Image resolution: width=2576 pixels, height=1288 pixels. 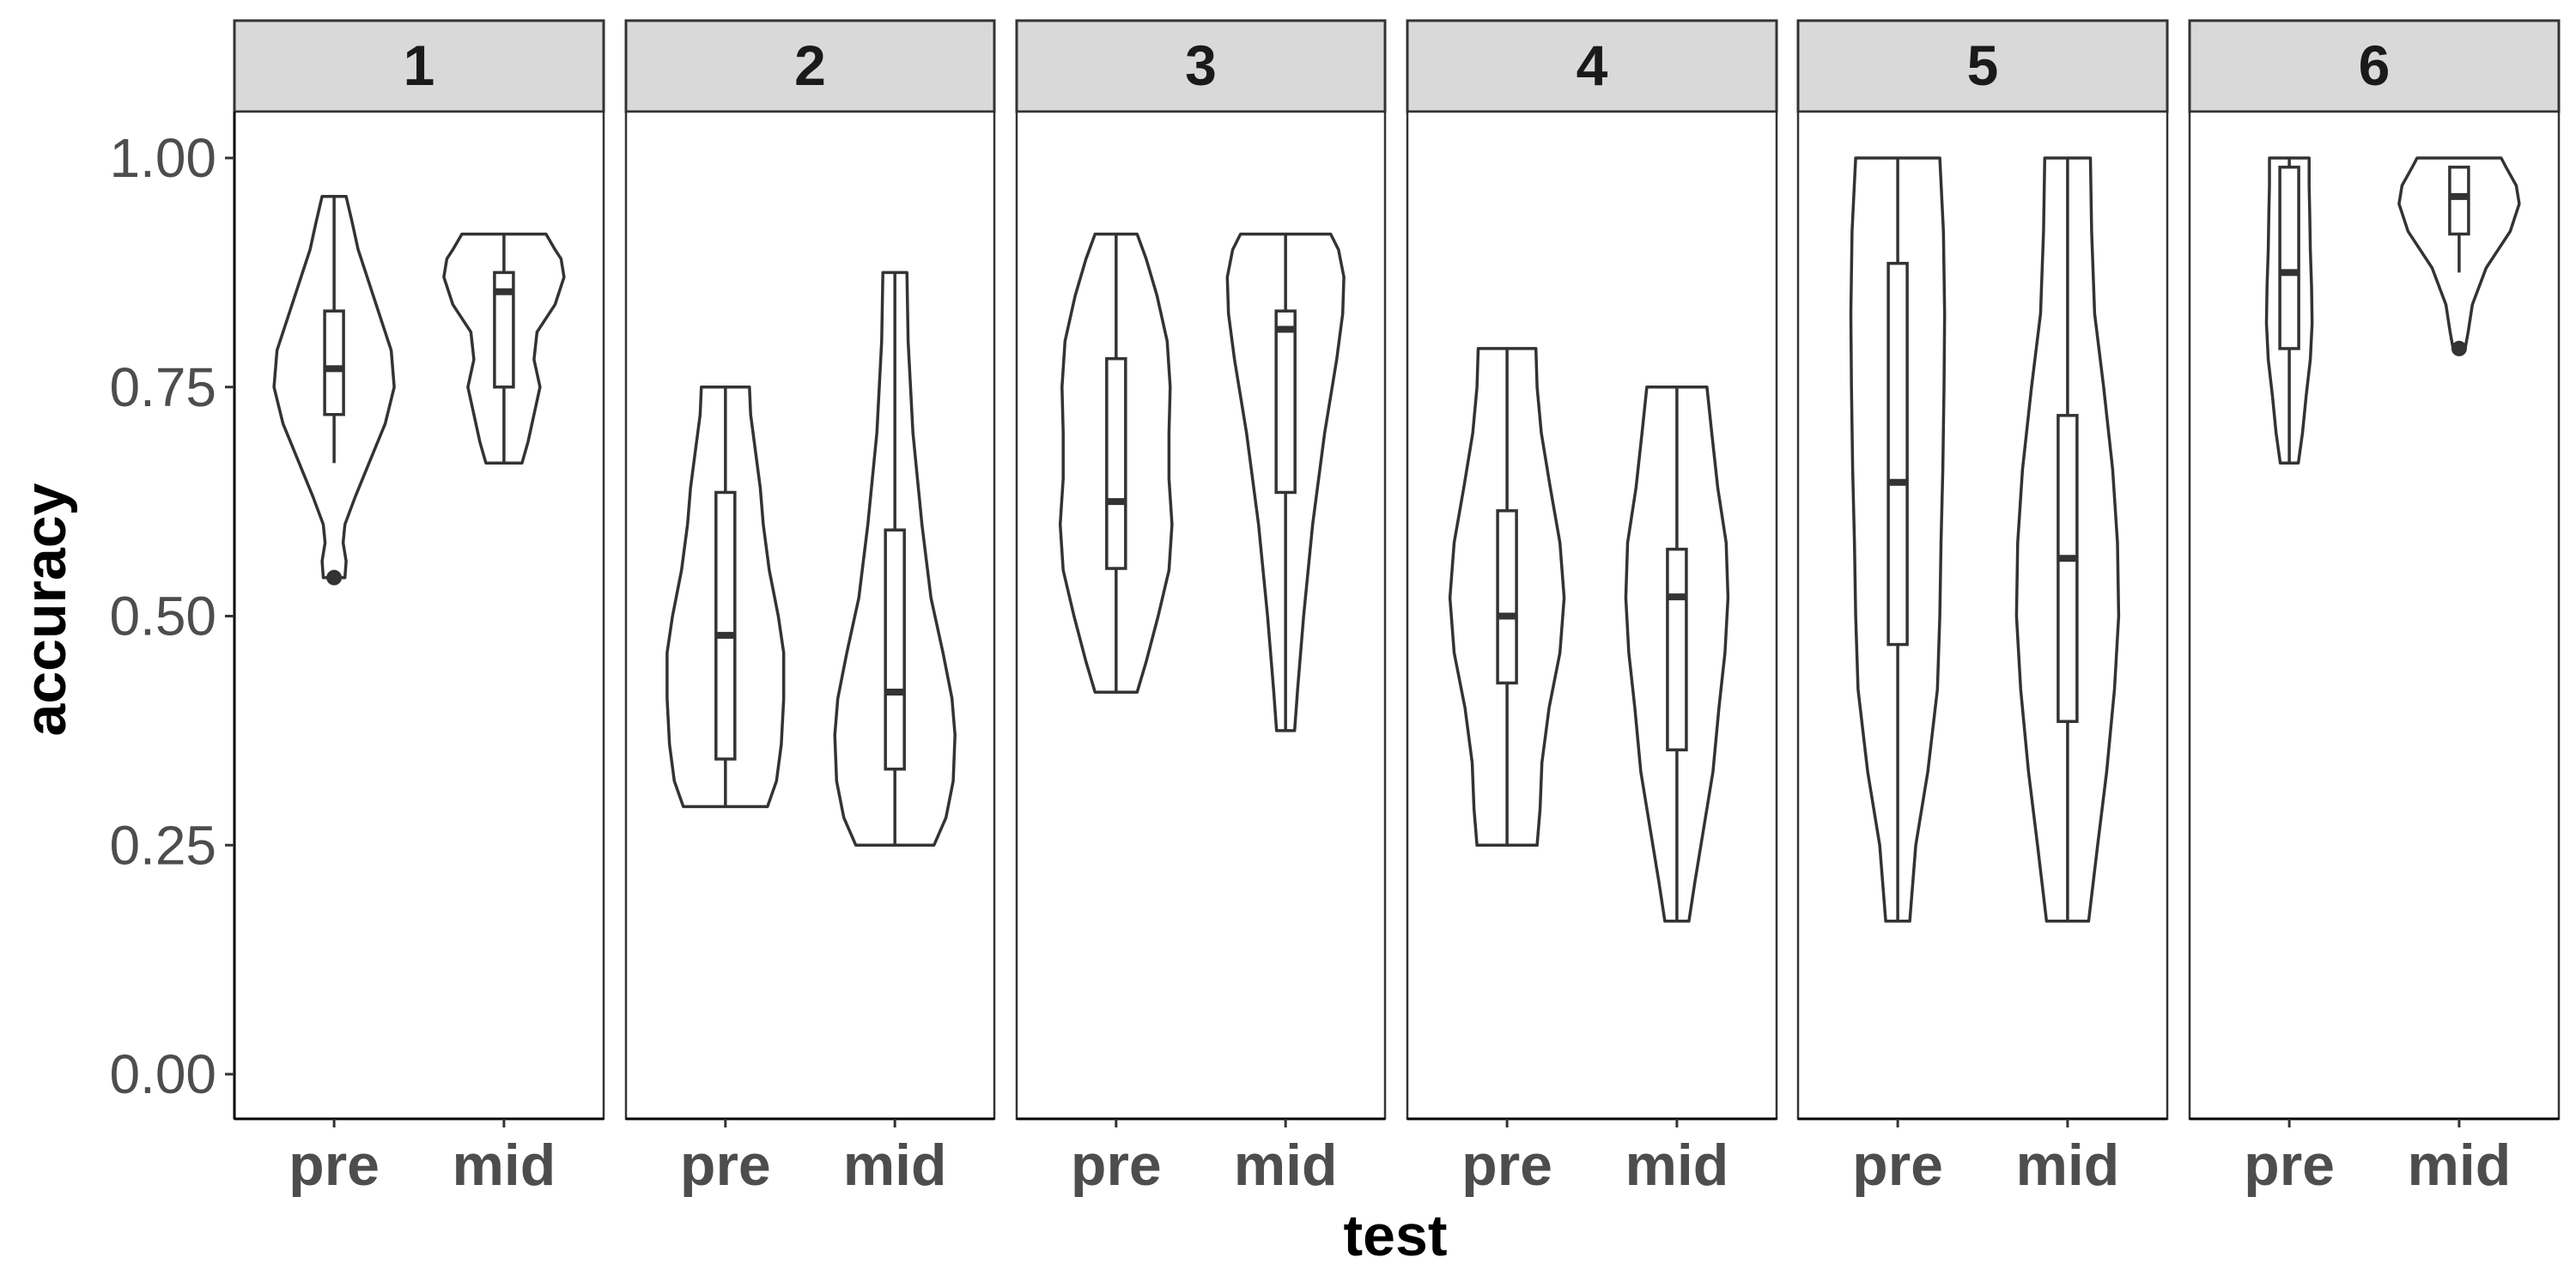 I want to click on facet-strip-label: 2, so click(x=810, y=65).